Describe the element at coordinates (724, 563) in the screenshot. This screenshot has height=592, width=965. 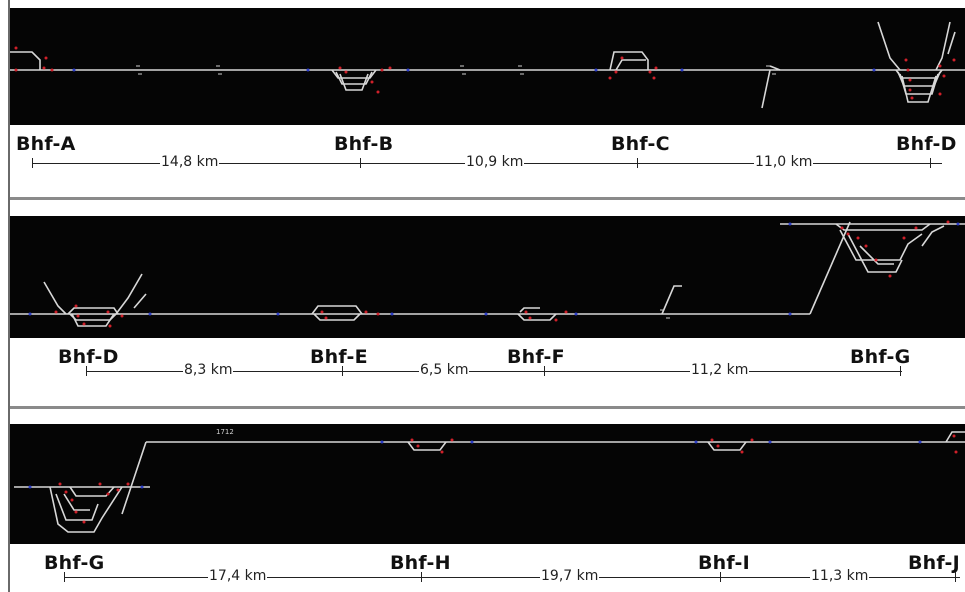
I see `station-label: Bhf-I` at that location.